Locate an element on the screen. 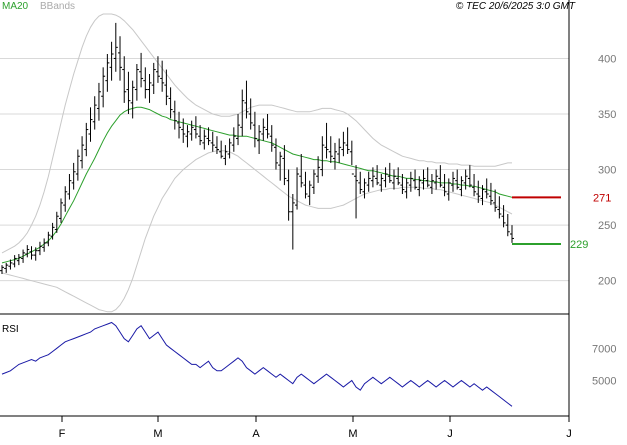 The height and width of the screenshot is (445, 627). month-label-0: F is located at coordinates (62, 434).